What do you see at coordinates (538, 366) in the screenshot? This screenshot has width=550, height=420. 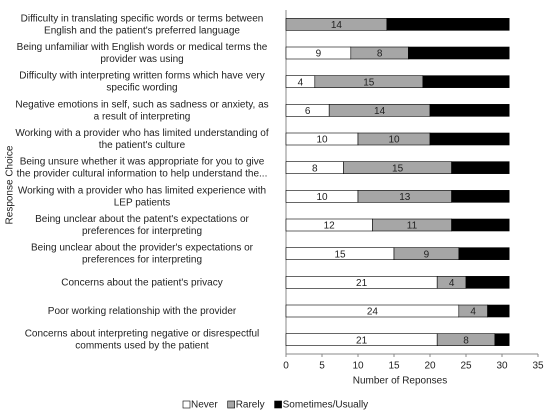 I see `x-tick-label: 35` at bounding box center [538, 366].